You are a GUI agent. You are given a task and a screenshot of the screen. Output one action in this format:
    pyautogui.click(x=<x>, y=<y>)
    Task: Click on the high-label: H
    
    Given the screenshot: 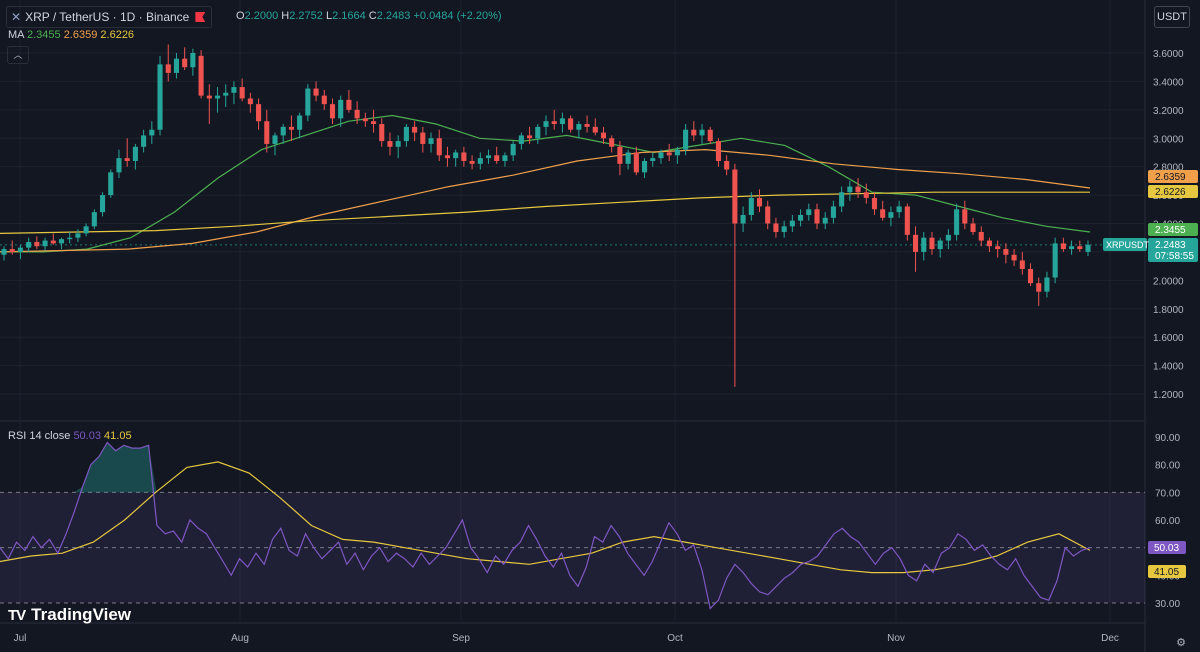 What is the action you would take?
    pyautogui.click(x=285, y=16)
    